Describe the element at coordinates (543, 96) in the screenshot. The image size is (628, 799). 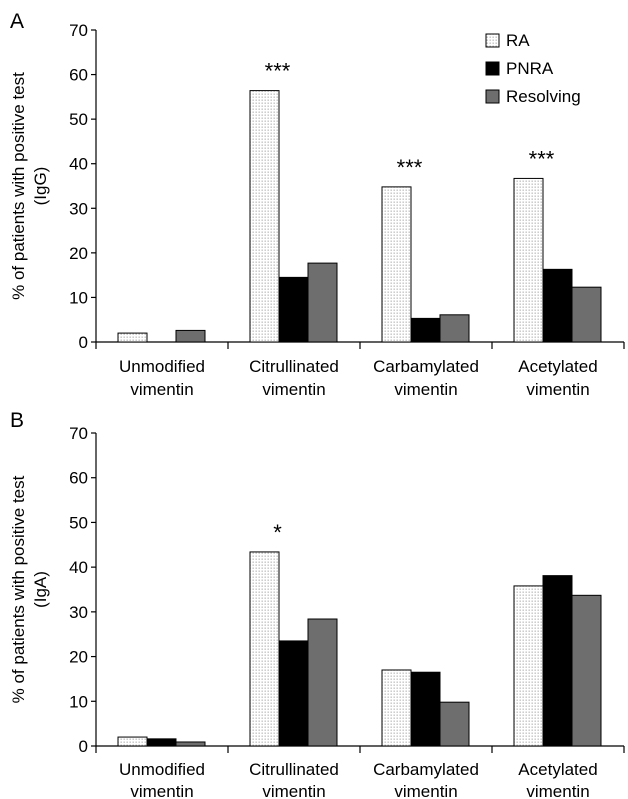
I see `legend-label-resolving: Resolving` at that location.